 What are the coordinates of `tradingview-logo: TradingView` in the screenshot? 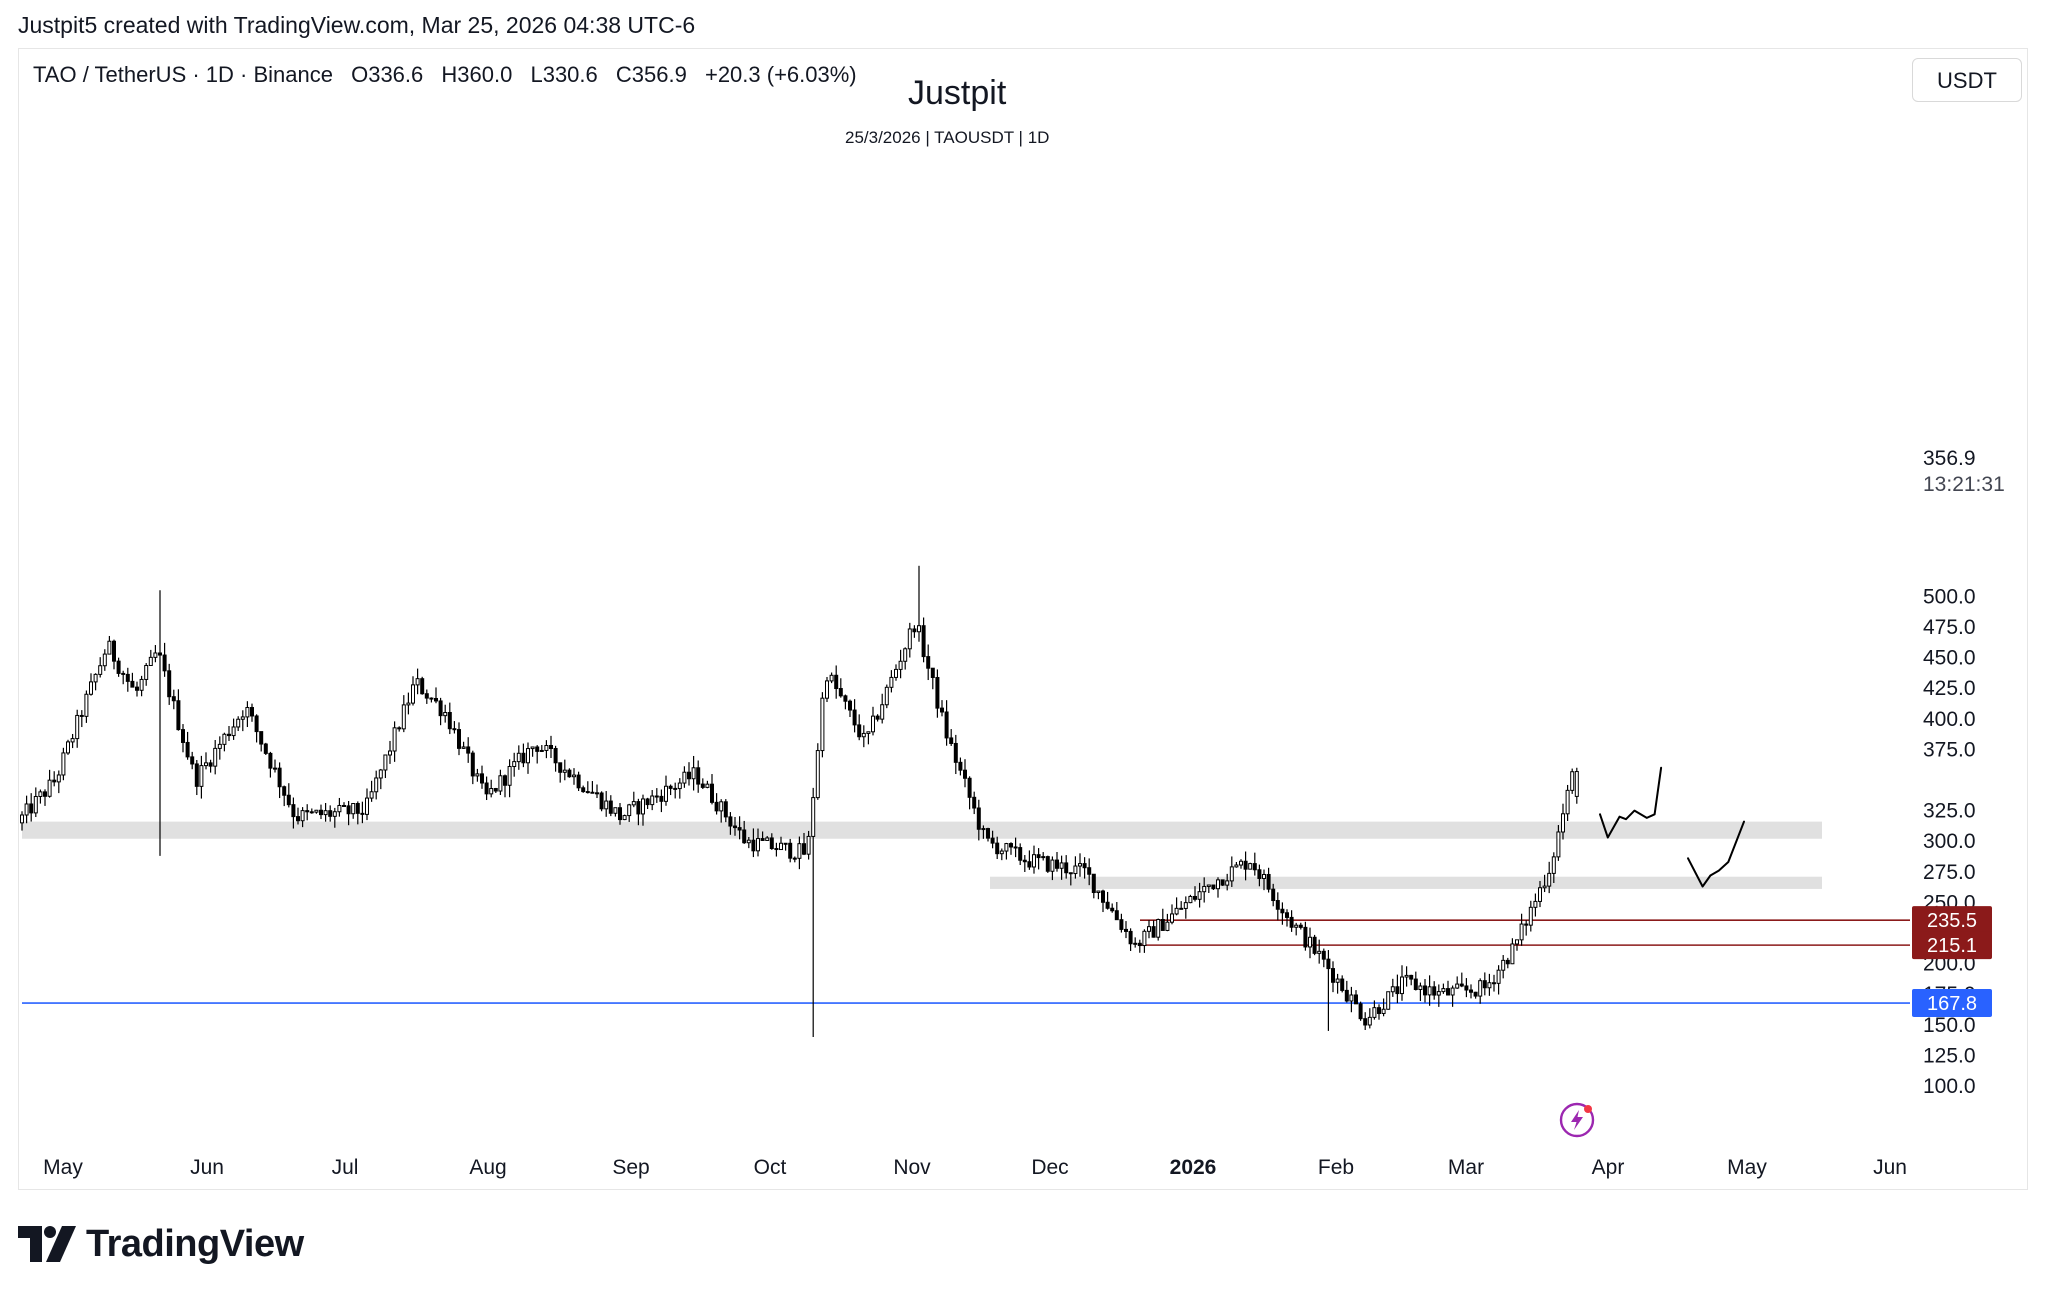 It's located at (161, 1244).